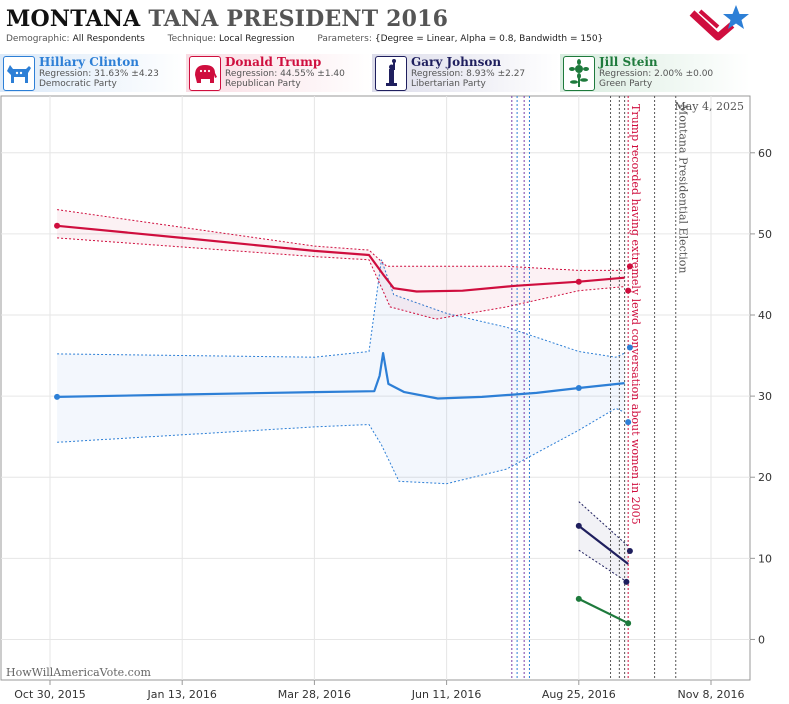 The image size is (789, 704). What do you see at coordinates (683, 188) in the screenshot?
I see `event-label: Montana Presidential Election` at bounding box center [683, 188].